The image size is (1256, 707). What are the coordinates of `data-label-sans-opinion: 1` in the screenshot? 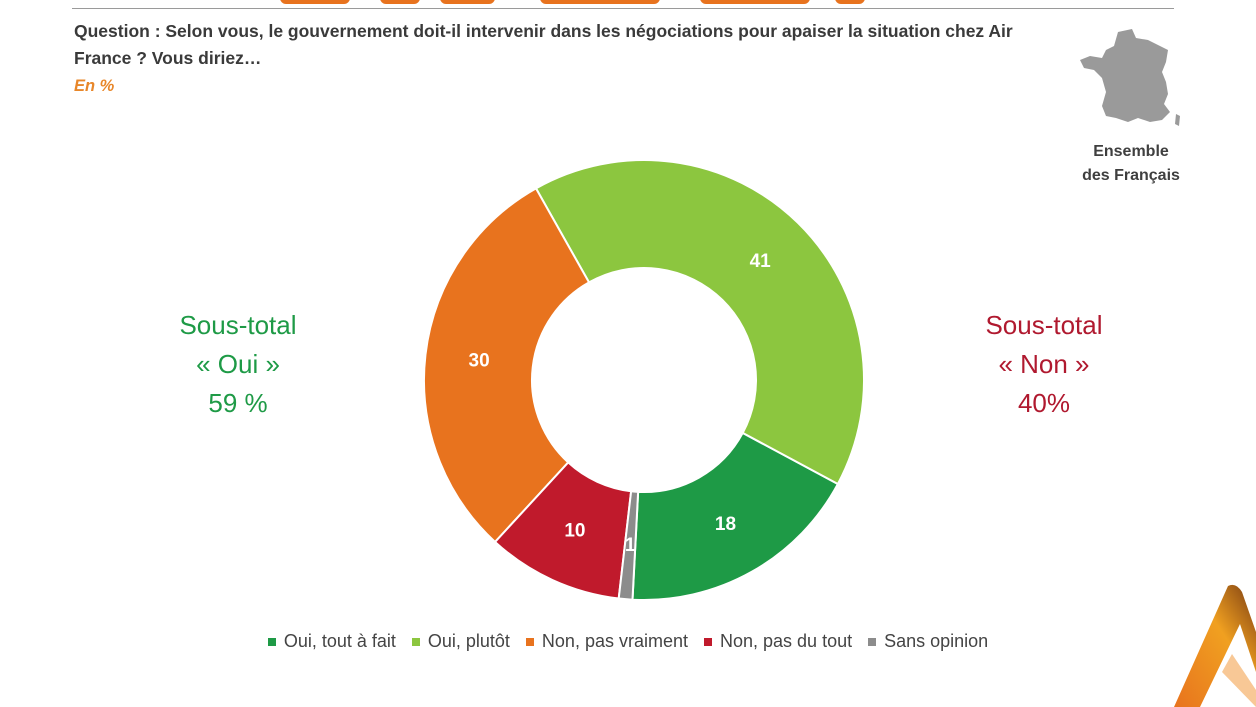 It's located at (630, 545).